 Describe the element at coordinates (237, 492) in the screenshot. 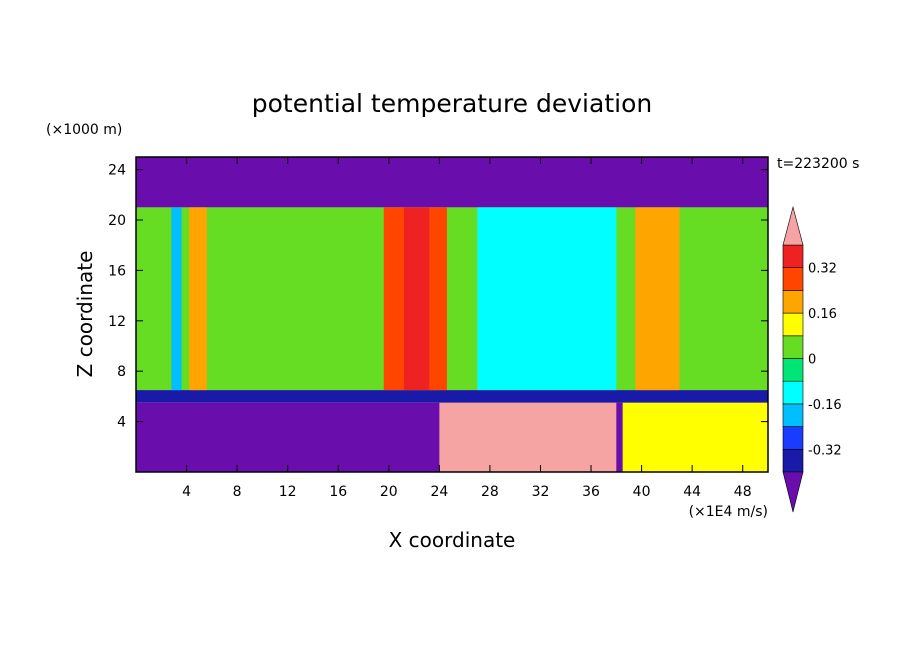

I see `x-tick-label: 8` at that location.